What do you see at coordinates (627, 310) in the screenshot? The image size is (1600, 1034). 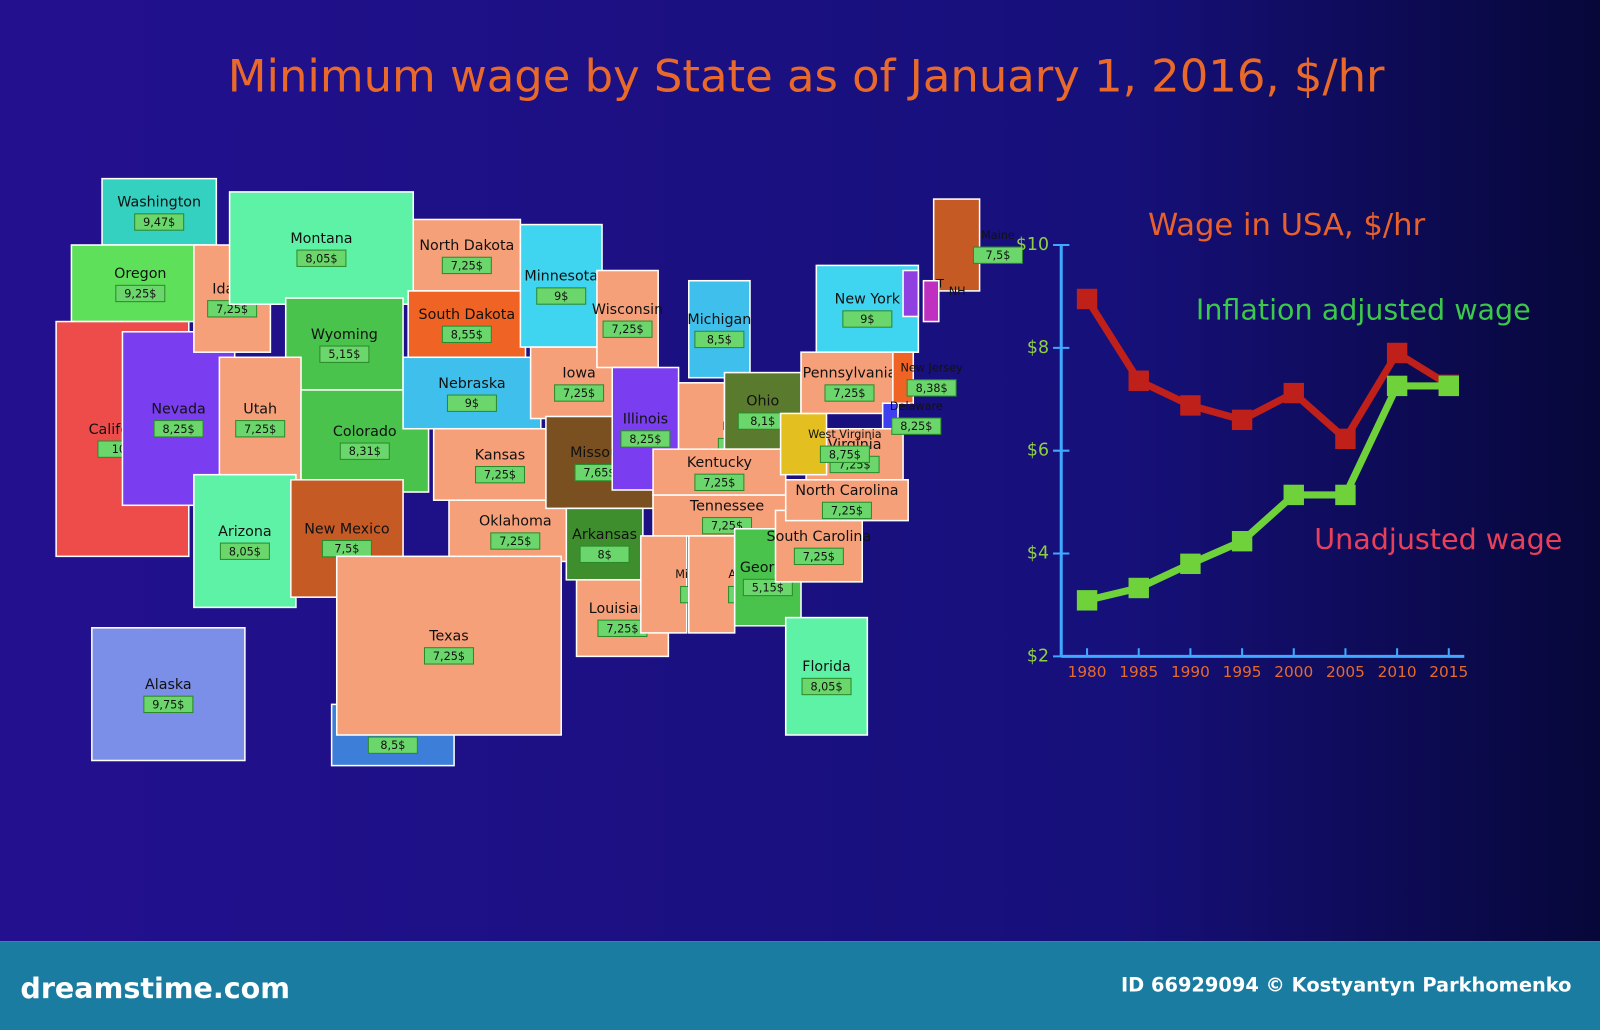 I see `state-name: Wisconsin` at bounding box center [627, 310].